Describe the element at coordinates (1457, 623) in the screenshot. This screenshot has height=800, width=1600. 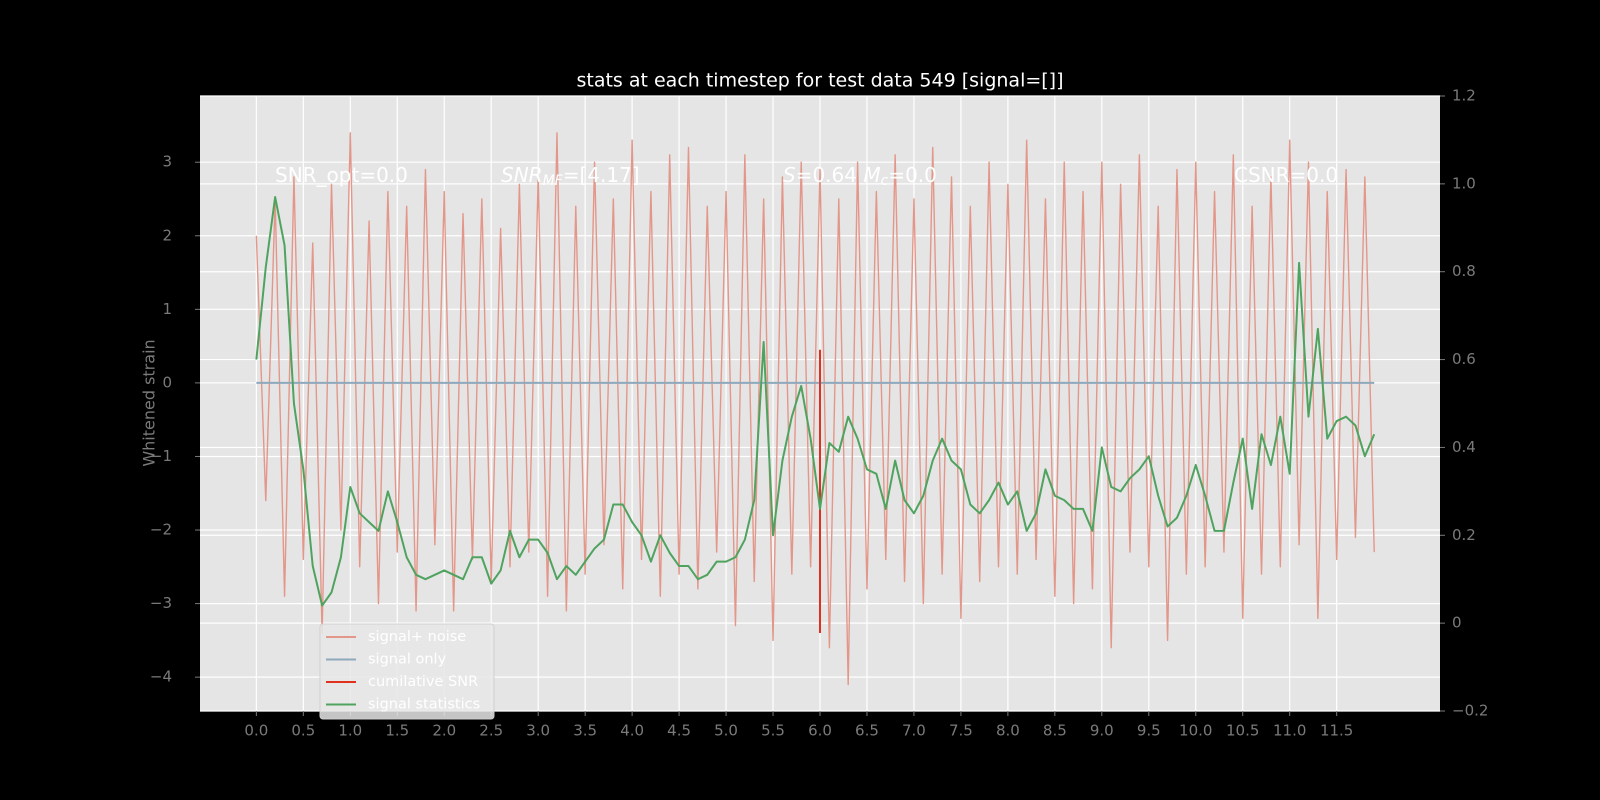
I see `y2-tick-label: 0` at that location.